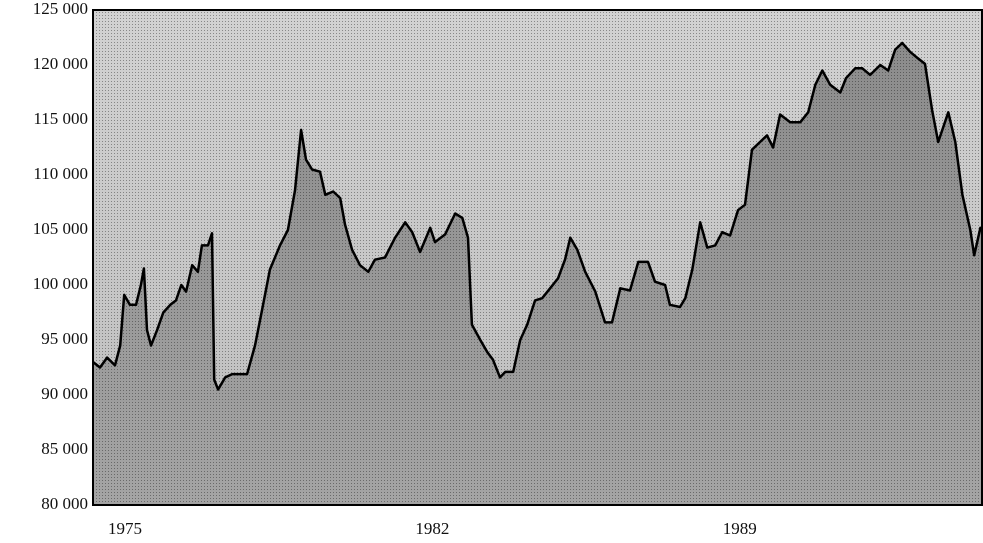  What do you see at coordinates (60, 283) in the screenshot?
I see `y-tick-label: 100 000` at bounding box center [60, 283].